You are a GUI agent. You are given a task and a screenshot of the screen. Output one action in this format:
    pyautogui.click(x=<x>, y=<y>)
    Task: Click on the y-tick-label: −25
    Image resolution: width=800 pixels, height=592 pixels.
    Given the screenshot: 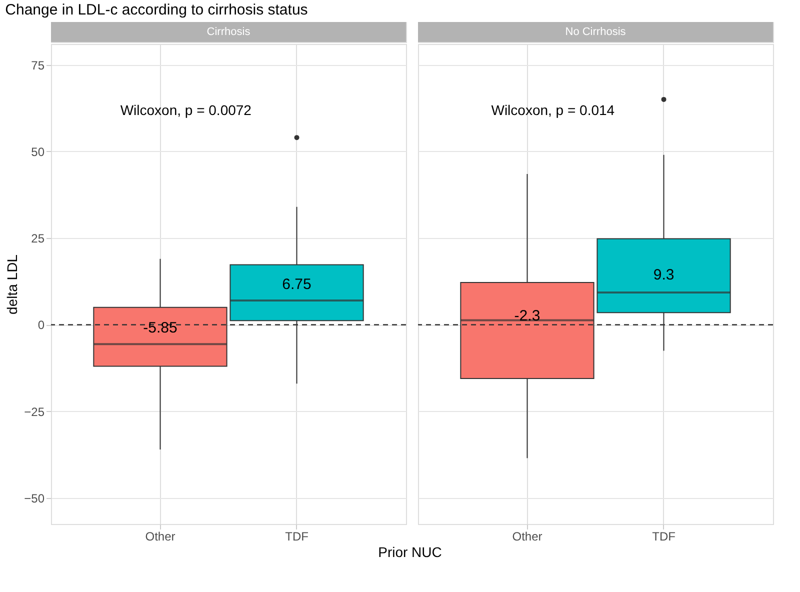 What is the action you would take?
    pyautogui.click(x=34, y=411)
    